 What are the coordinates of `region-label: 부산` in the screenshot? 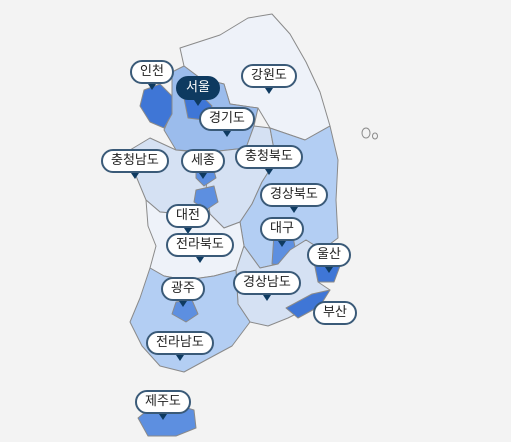 It's located at (335, 313).